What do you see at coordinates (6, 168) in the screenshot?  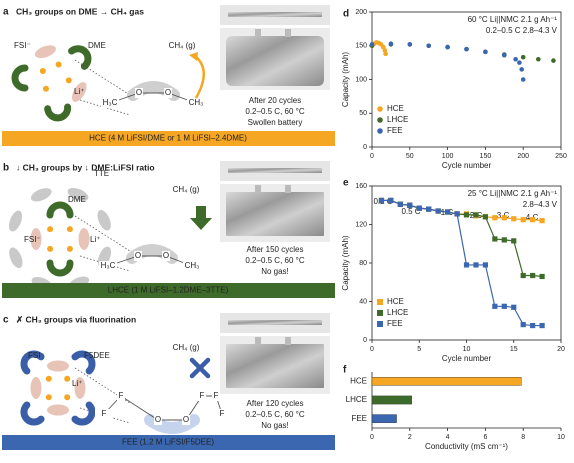 I see `panel-label: b` at bounding box center [6, 168].